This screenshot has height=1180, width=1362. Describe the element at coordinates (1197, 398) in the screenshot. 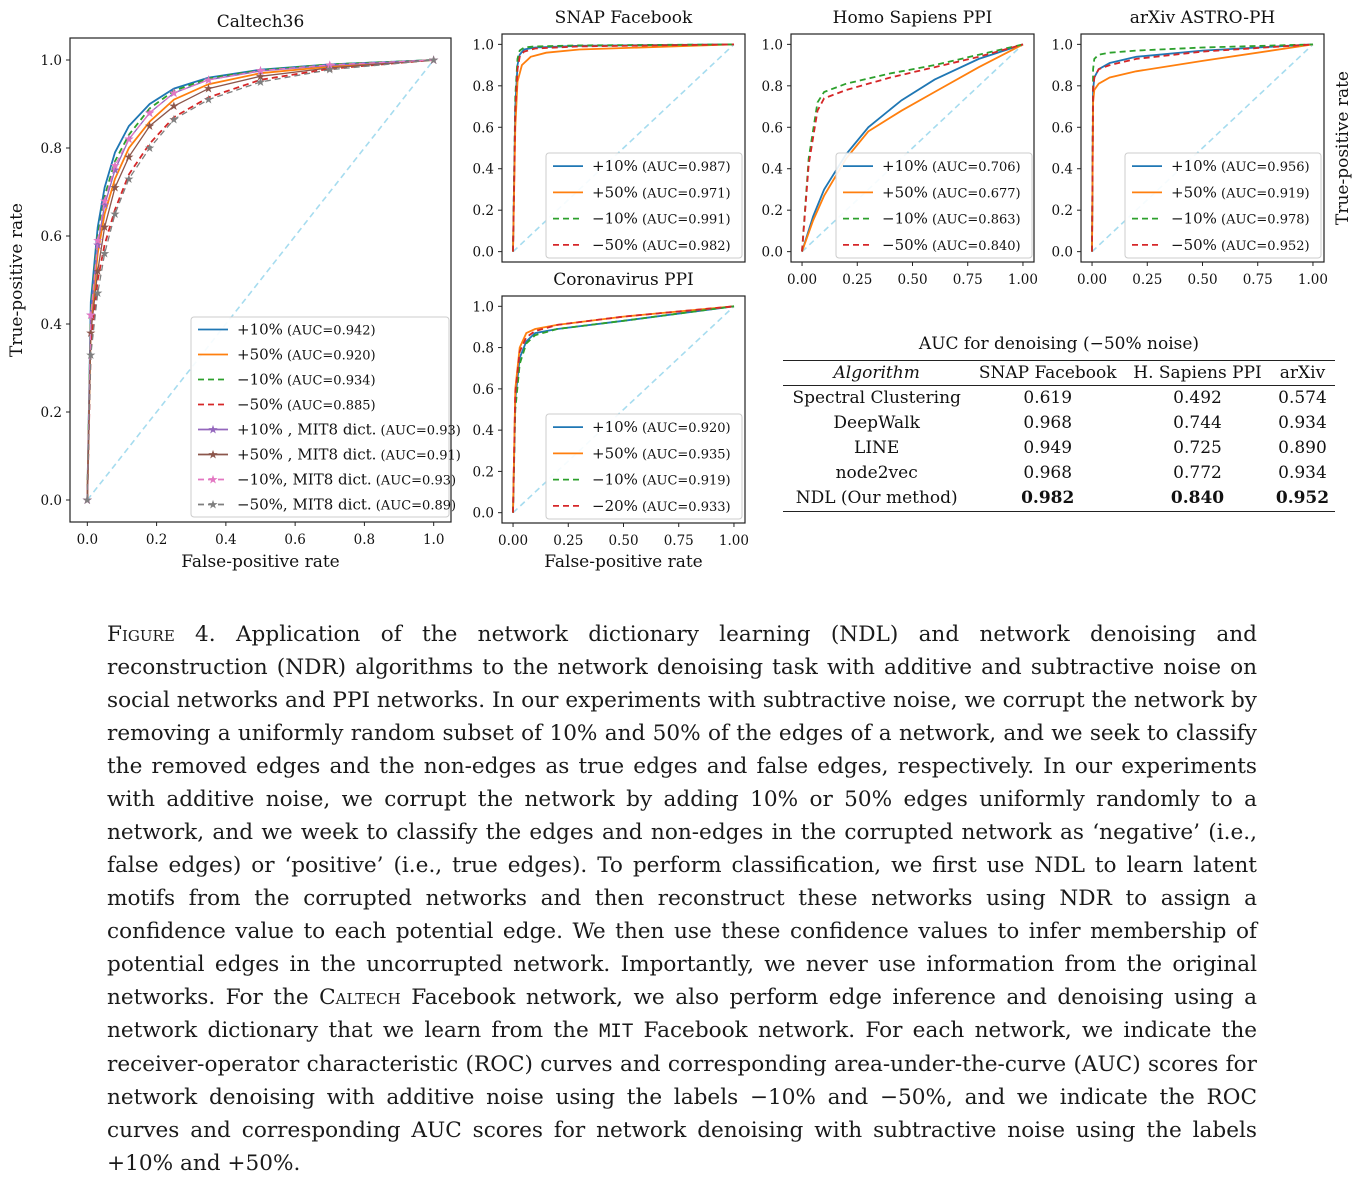

I see `table-cell: 0.492` at that location.